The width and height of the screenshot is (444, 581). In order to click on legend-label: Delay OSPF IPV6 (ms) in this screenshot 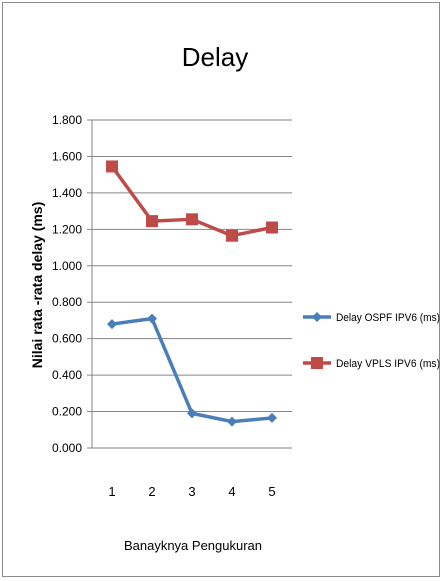, I will do `click(388, 318)`.